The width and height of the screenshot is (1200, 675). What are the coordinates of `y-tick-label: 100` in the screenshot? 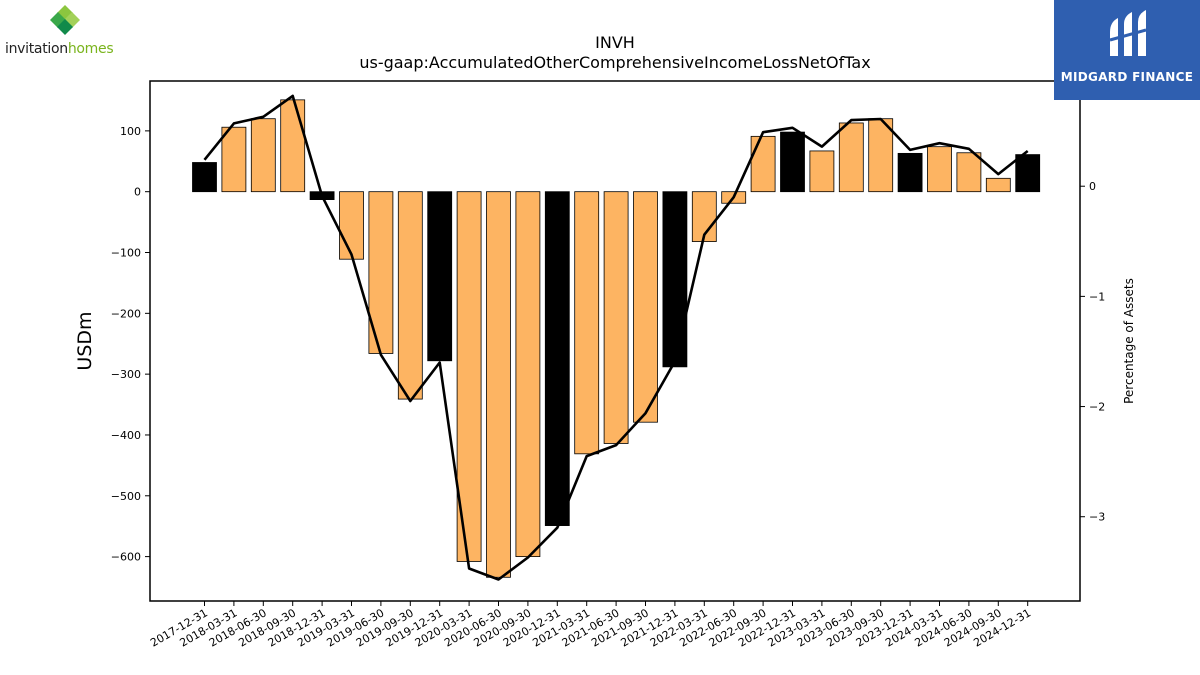 It's located at (130, 131).